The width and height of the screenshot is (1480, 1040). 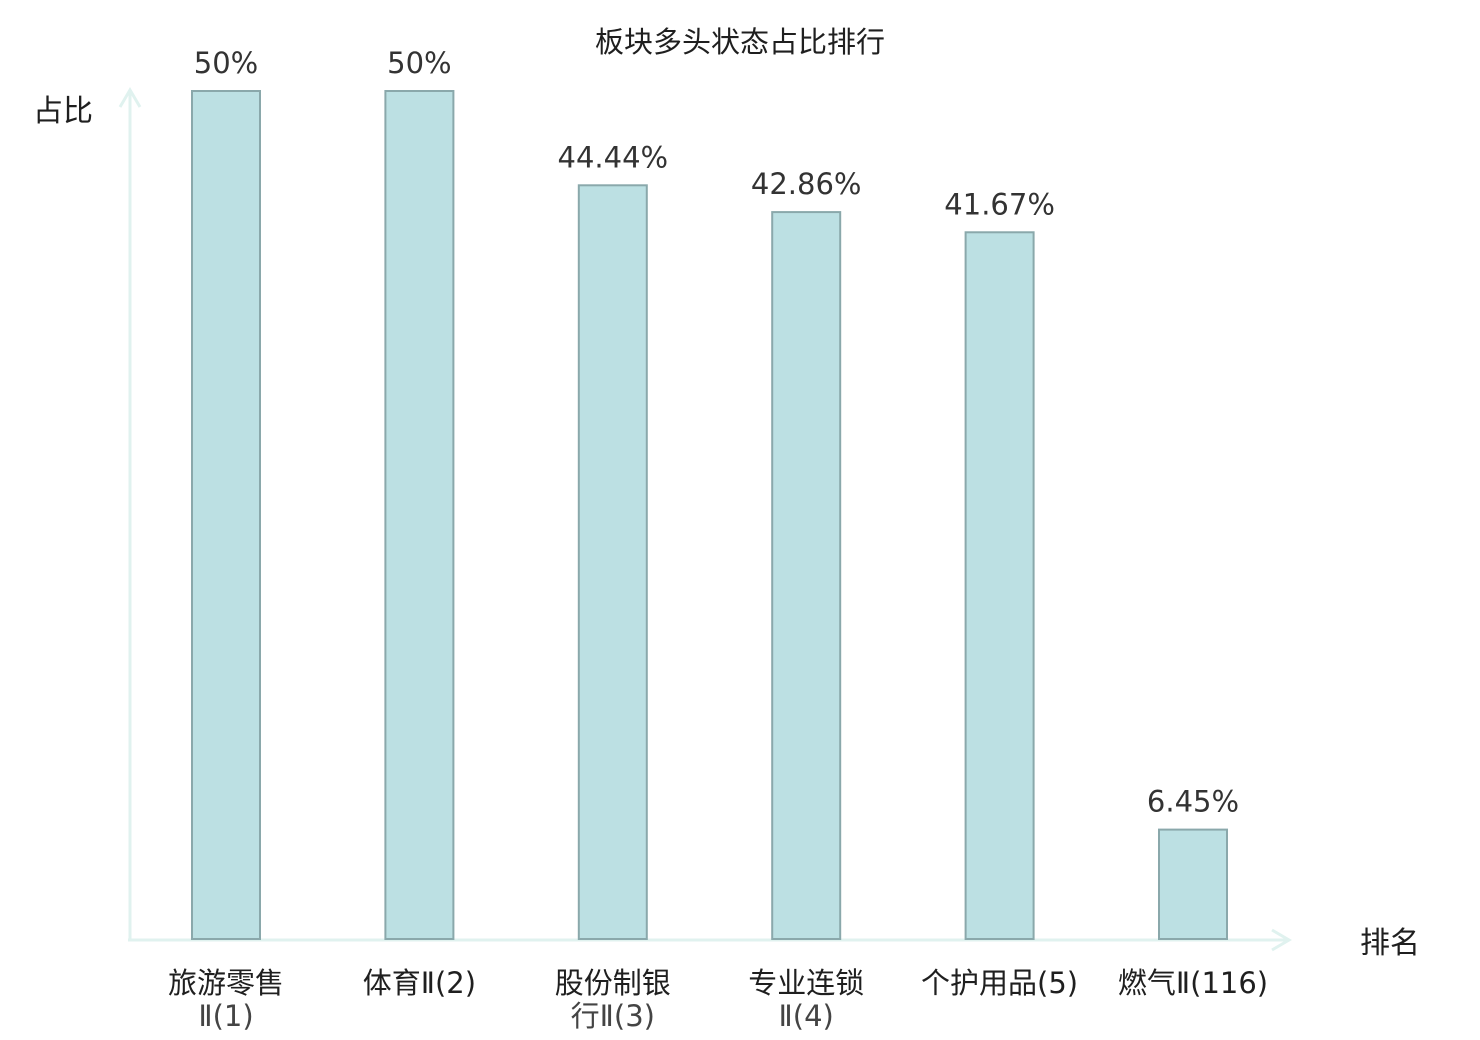 What do you see at coordinates (1281, 940) in the screenshot?
I see `x-axis-arrow` at bounding box center [1281, 940].